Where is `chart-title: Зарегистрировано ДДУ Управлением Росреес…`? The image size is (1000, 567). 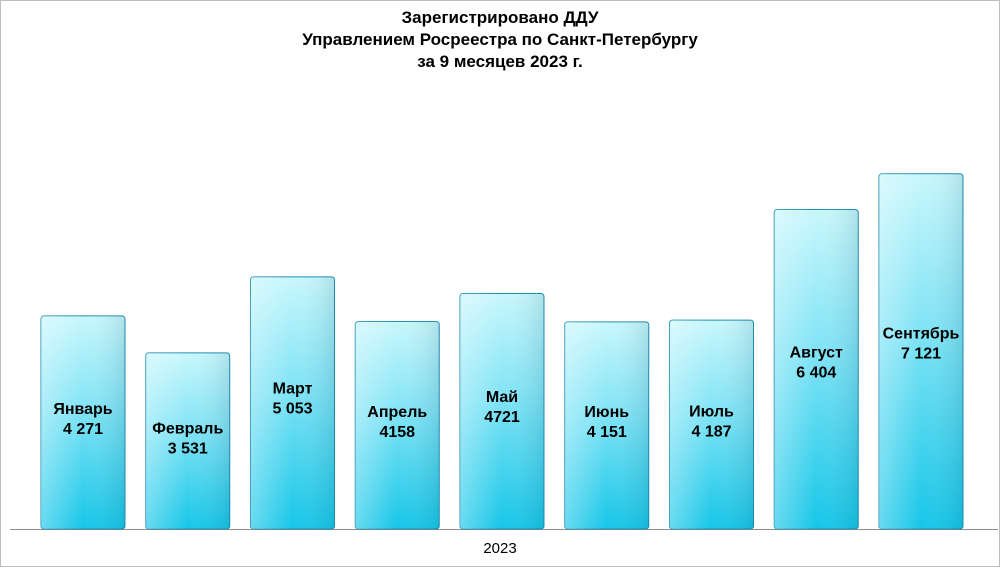 chart-title: Зарегистрировано ДДУ Управлением Росреес… is located at coordinates (500, 40).